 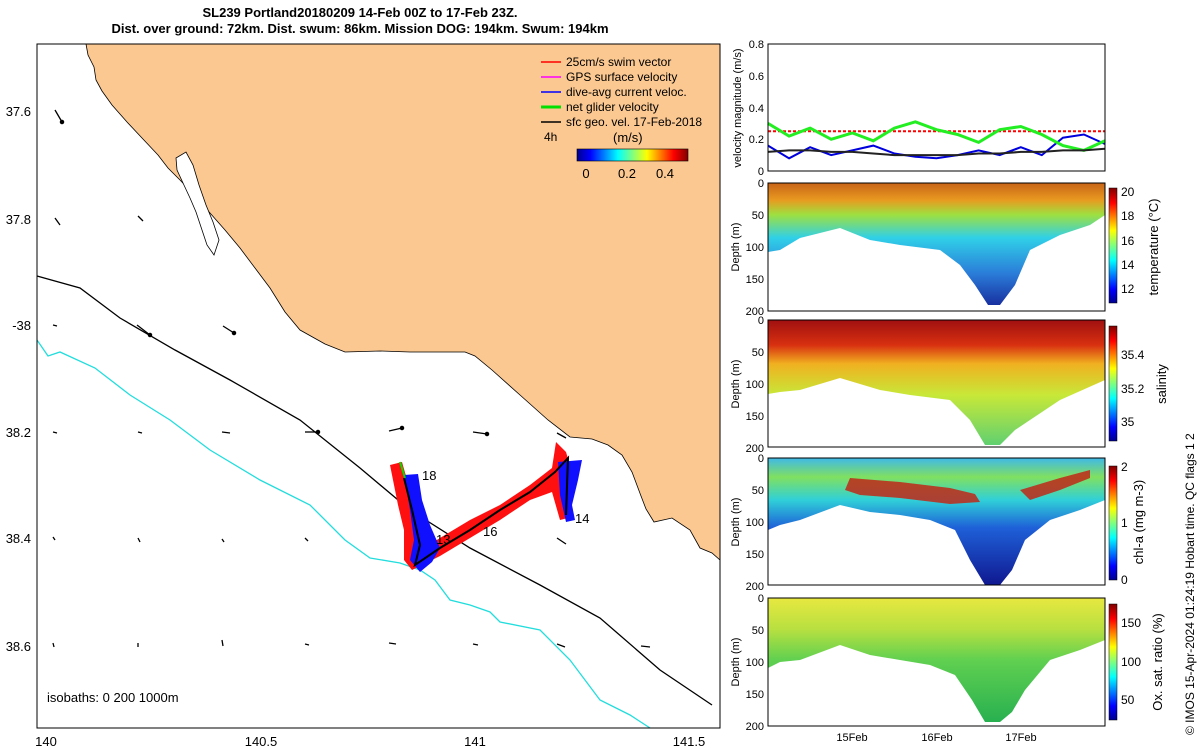 What do you see at coordinates (627, 173) in the screenshot?
I see `colorbar-tick: 0.2` at bounding box center [627, 173].